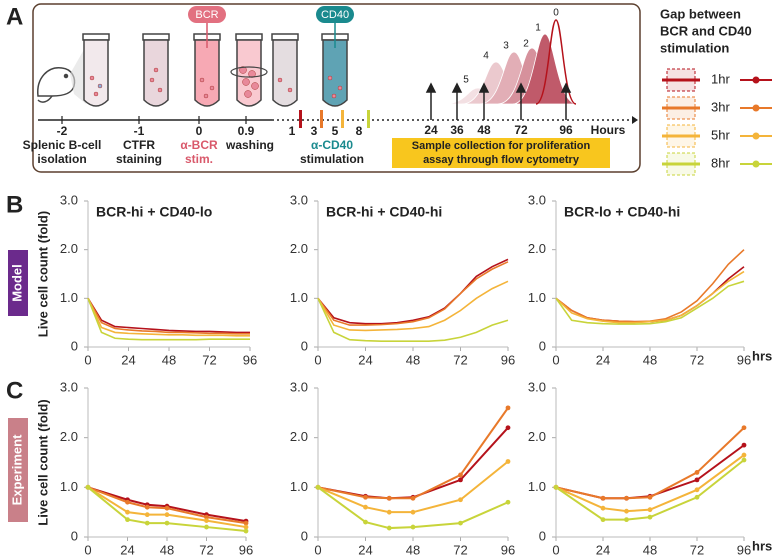  What do you see at coordinates (62, 131) in the screenshot?
I see `time-label: -2` at bounding box center [62, 131].